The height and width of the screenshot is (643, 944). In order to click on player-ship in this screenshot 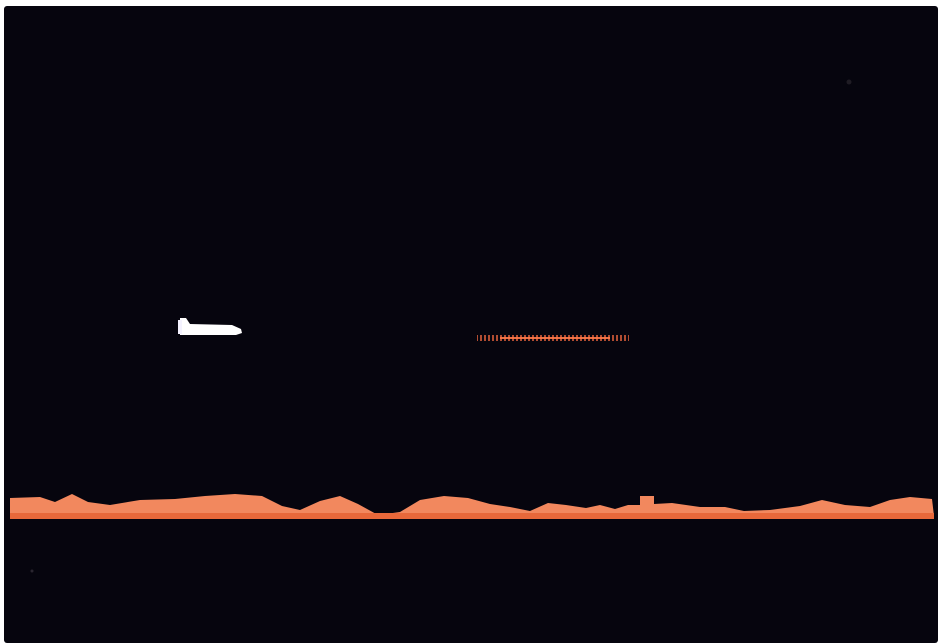, I will do `click(210, 326)`.